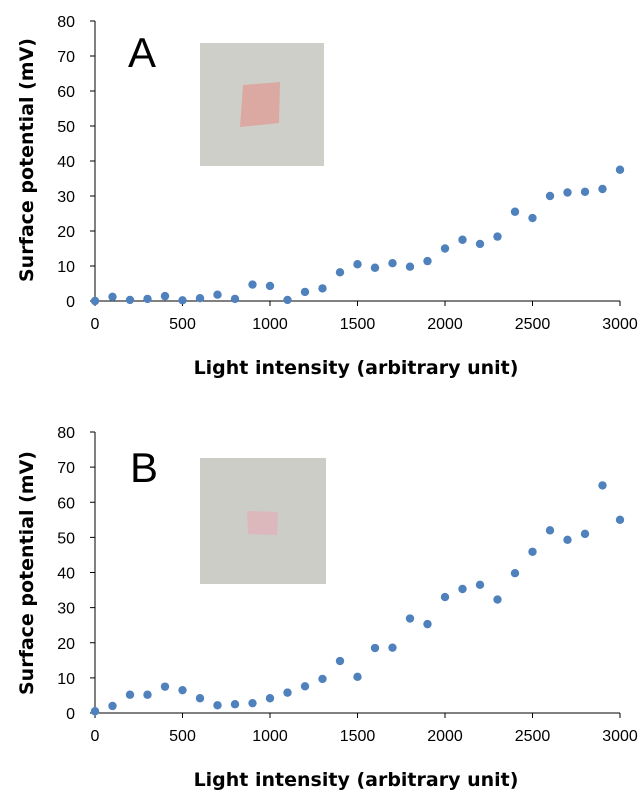 Image resolution: width=644 pixels, height=790 pixels. I want to click on panel-a-x-tick-label: 2500, so click(533, 324).